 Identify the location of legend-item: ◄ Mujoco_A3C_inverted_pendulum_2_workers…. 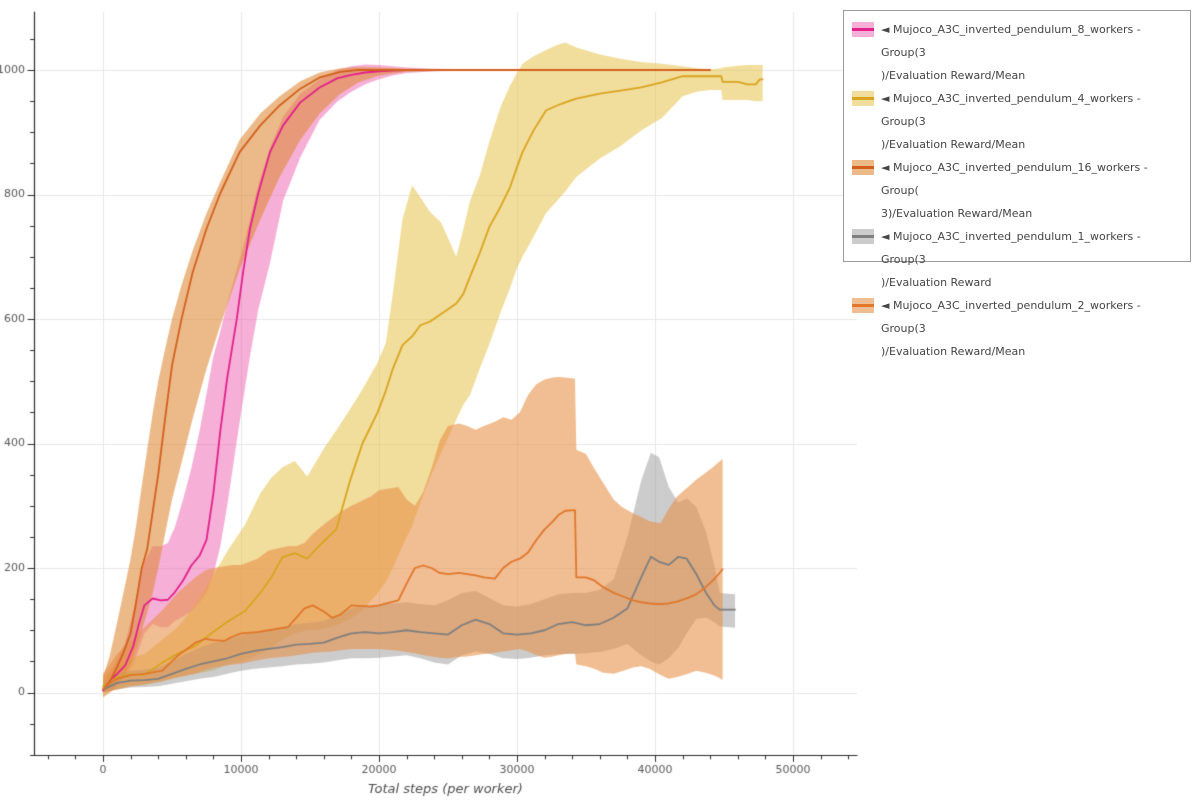
(1017, 328).